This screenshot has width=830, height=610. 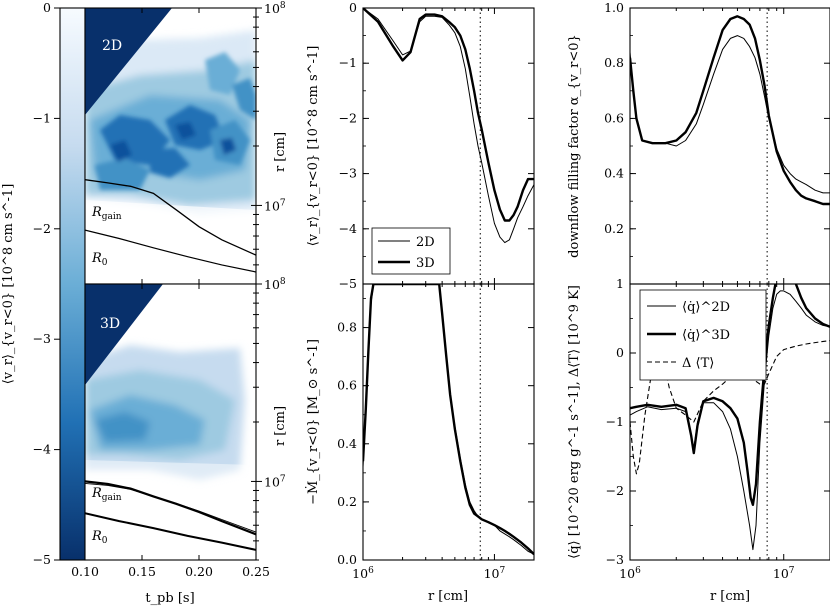 I want to click on panel-mdot-frame, so click(x=448, y=422).